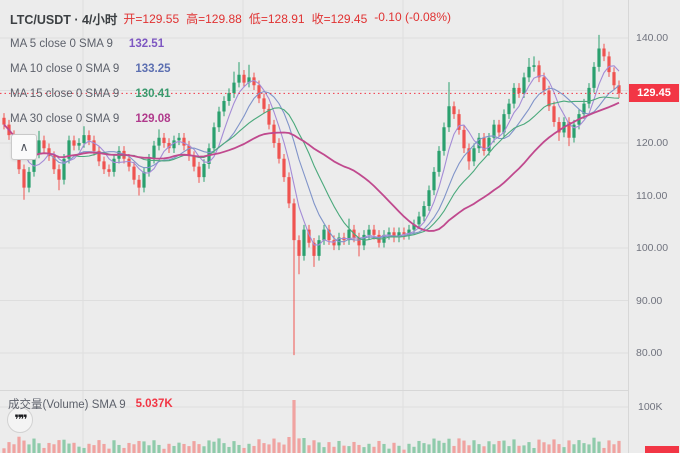  What do you see at coordinates (649, 300) in the screenshot?
I see `price-tick-90.00: 90.00` at bounding box center [649, 300].